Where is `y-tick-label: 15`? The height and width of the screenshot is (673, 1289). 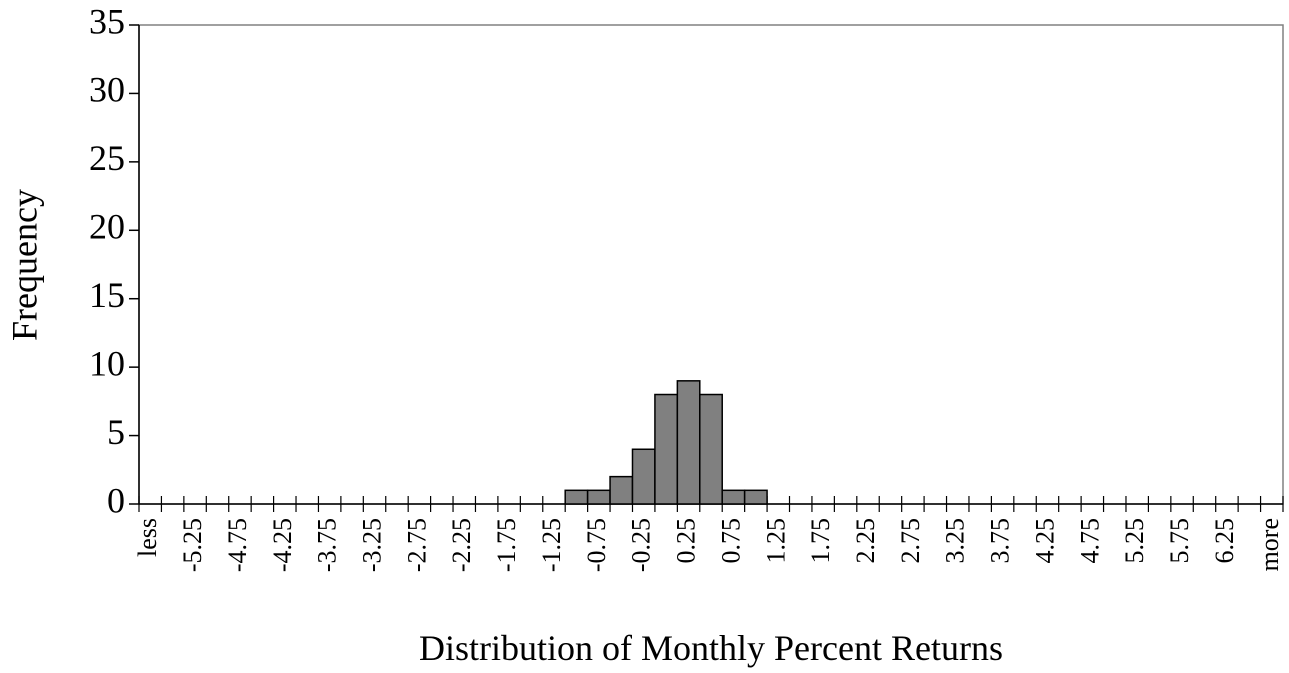 y-tick-label: 15 is located at coordinates (107, 295).